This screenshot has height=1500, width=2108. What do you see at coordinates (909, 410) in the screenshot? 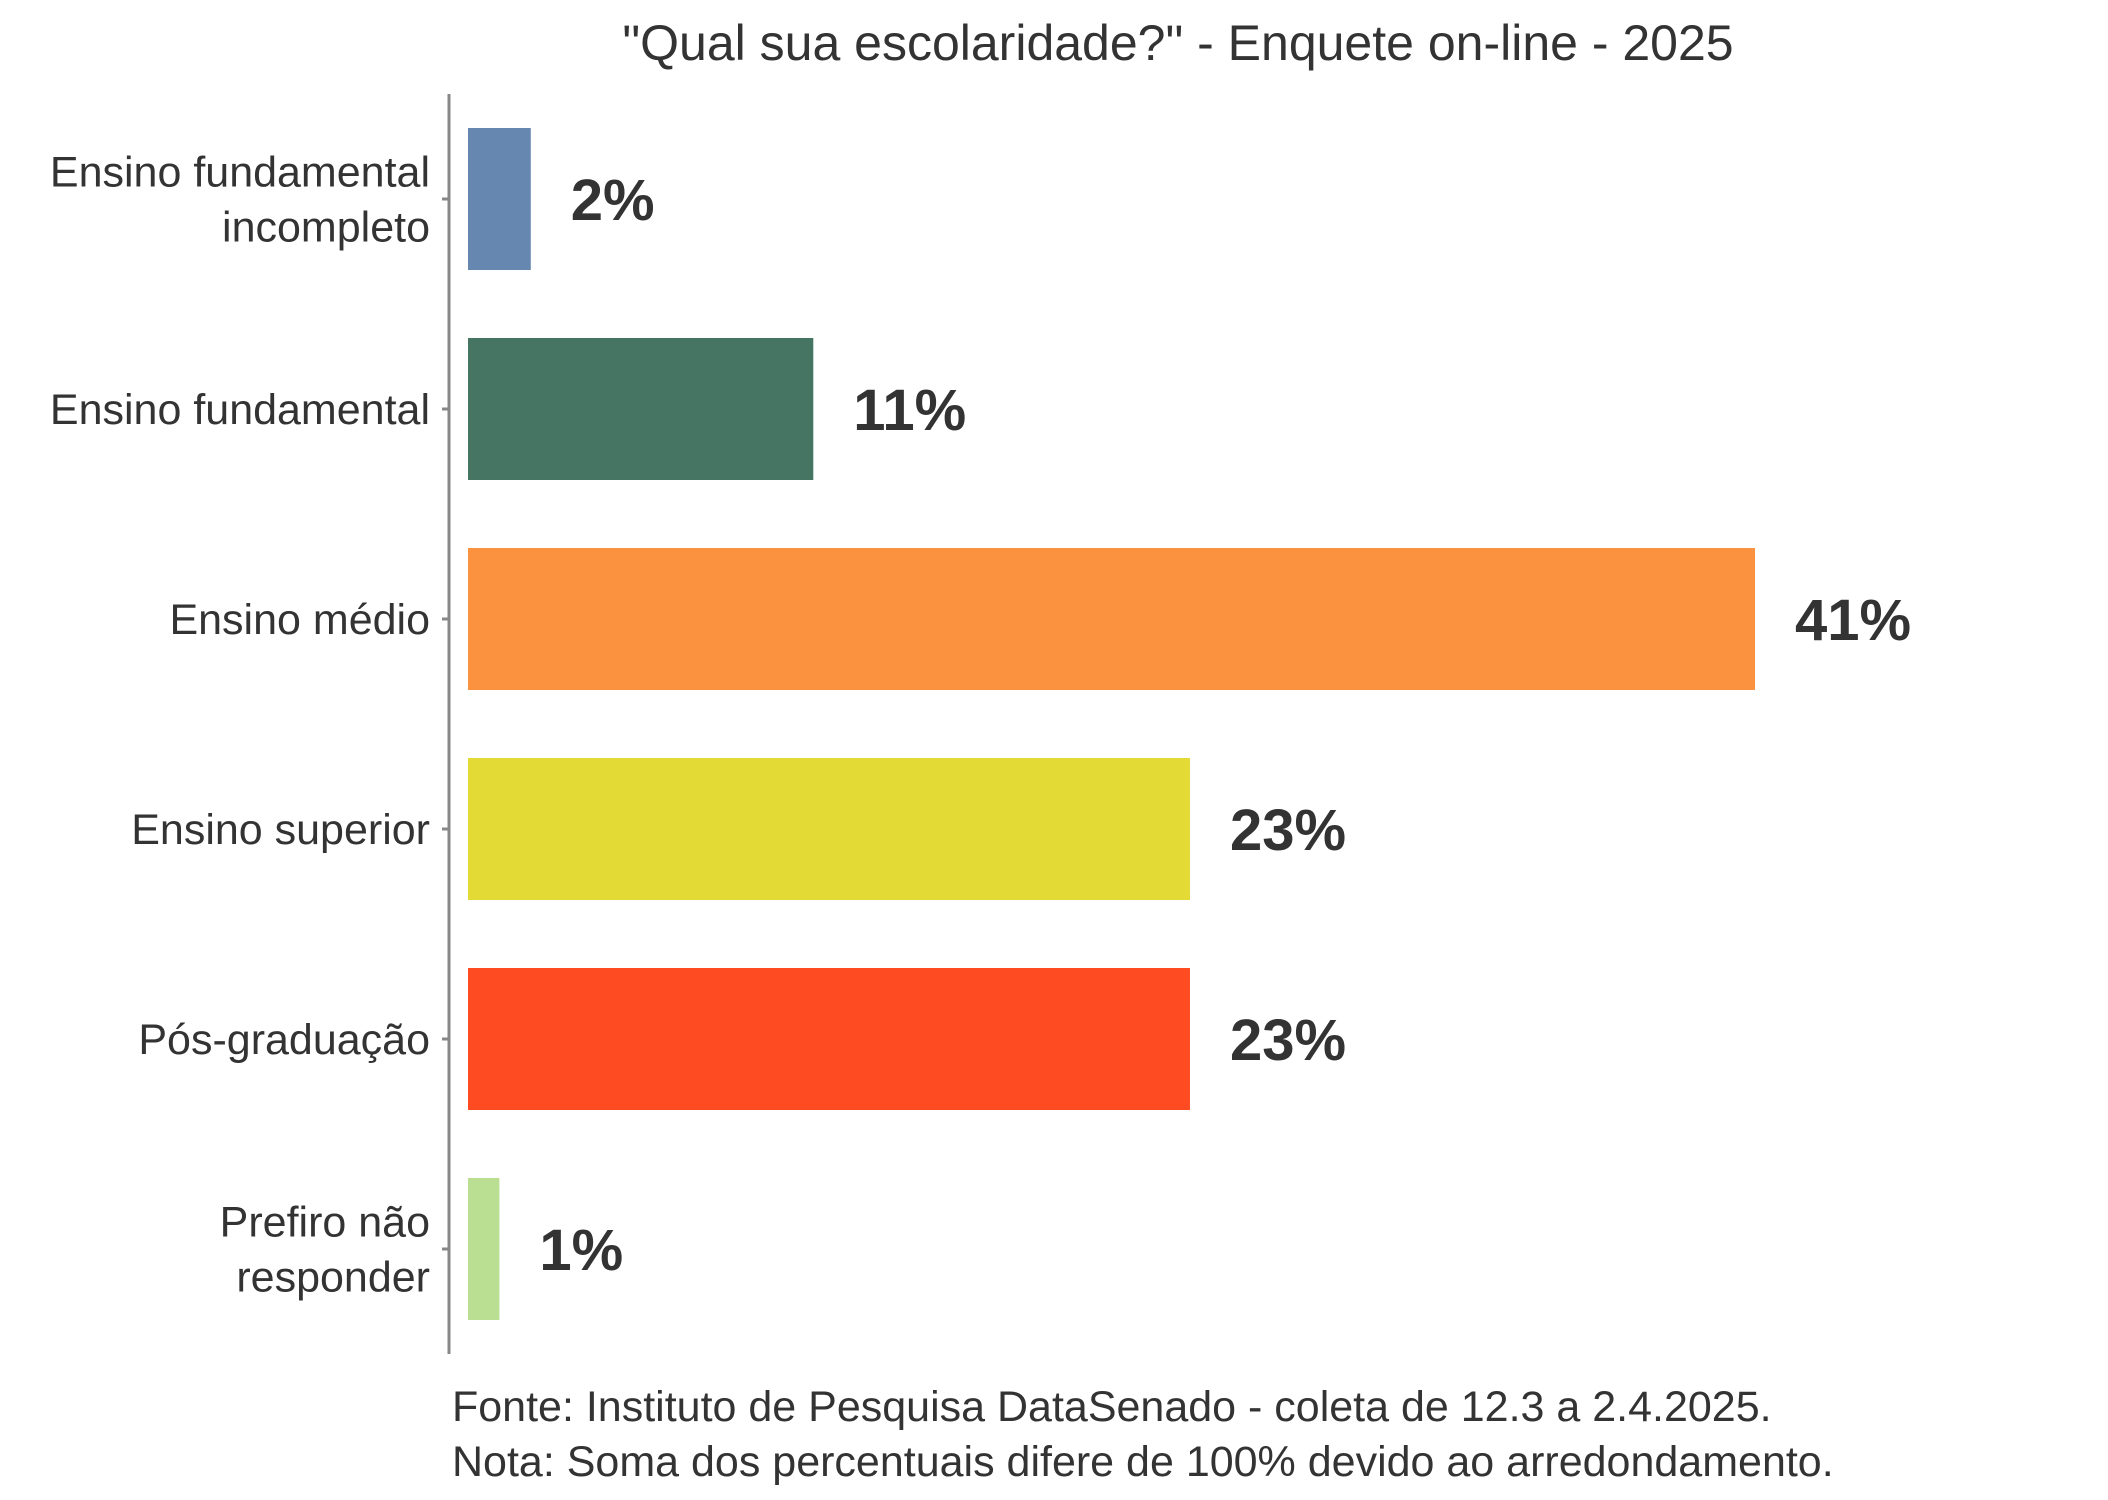
I see `value-label: 11%` at bounding box center [909, 410].